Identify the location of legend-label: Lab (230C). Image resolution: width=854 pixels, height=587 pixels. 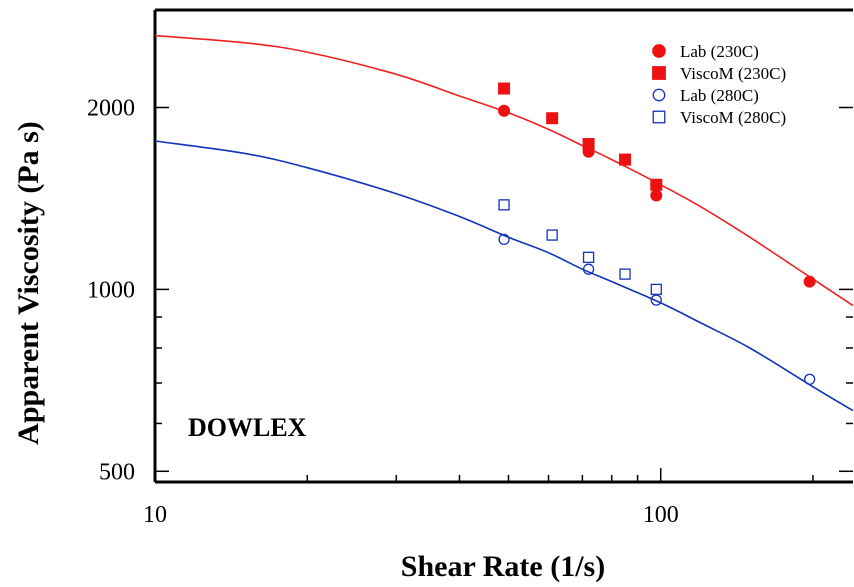
(719, 51).